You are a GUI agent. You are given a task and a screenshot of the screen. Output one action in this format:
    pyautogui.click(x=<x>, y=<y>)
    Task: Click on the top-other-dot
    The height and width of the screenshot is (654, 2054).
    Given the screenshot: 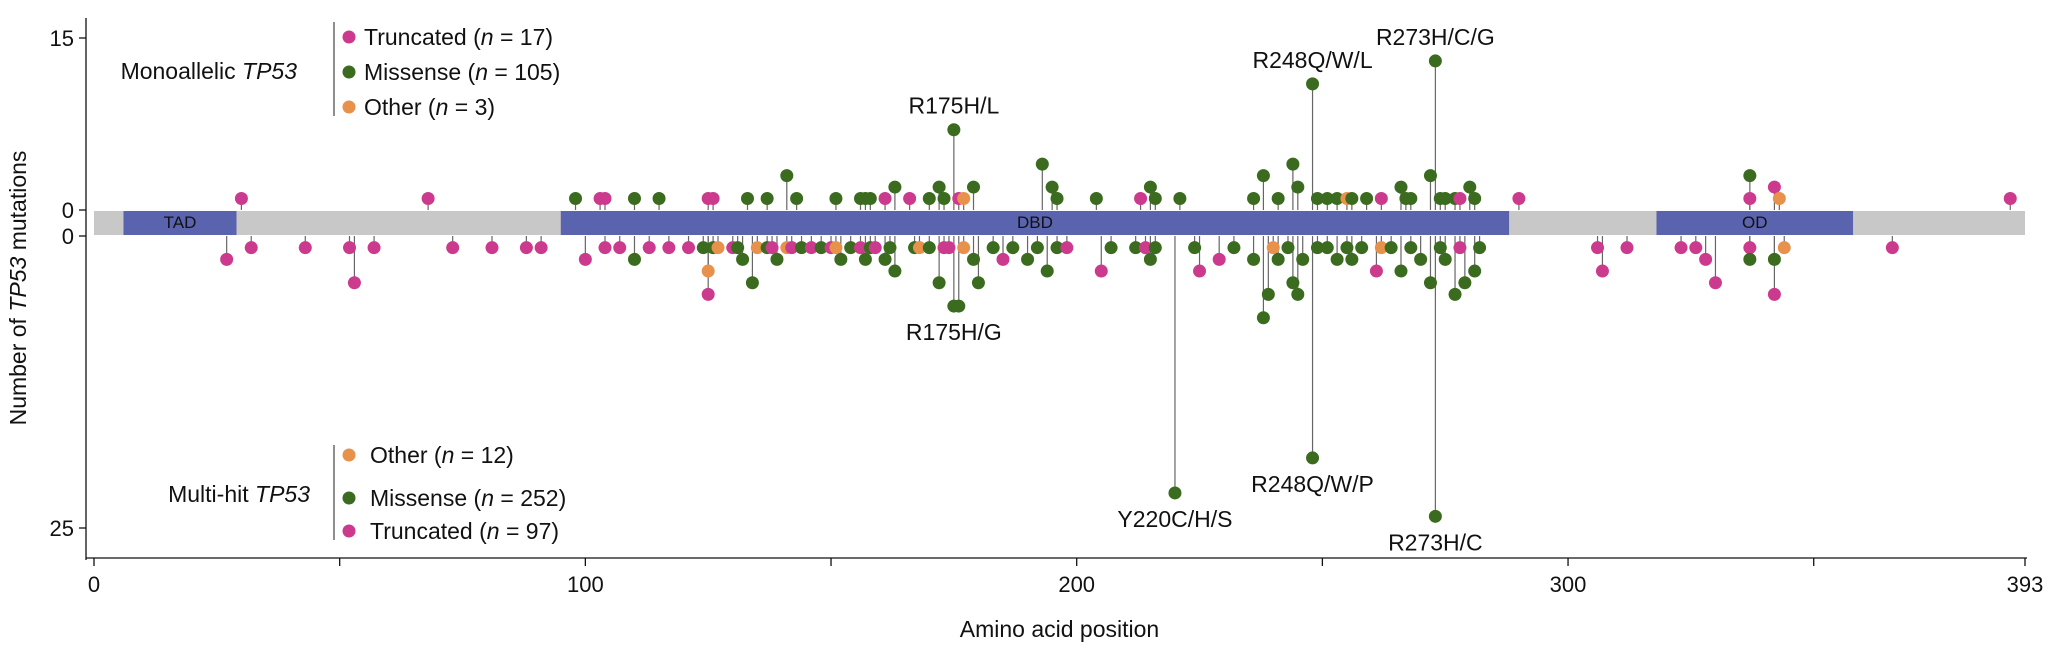 What is the action you would take?
    pyautogui.click(x=1779, y=199)
    